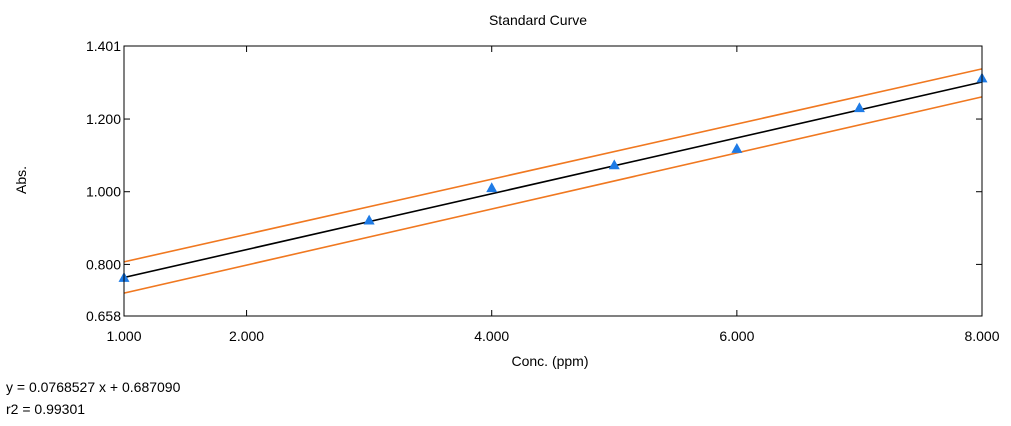 This screenshot has height=426, width=1011. Describe the element at coordinates (549, 361) in the screenshot. I see `x-axis-label: Conc. (ppm)` at that location.